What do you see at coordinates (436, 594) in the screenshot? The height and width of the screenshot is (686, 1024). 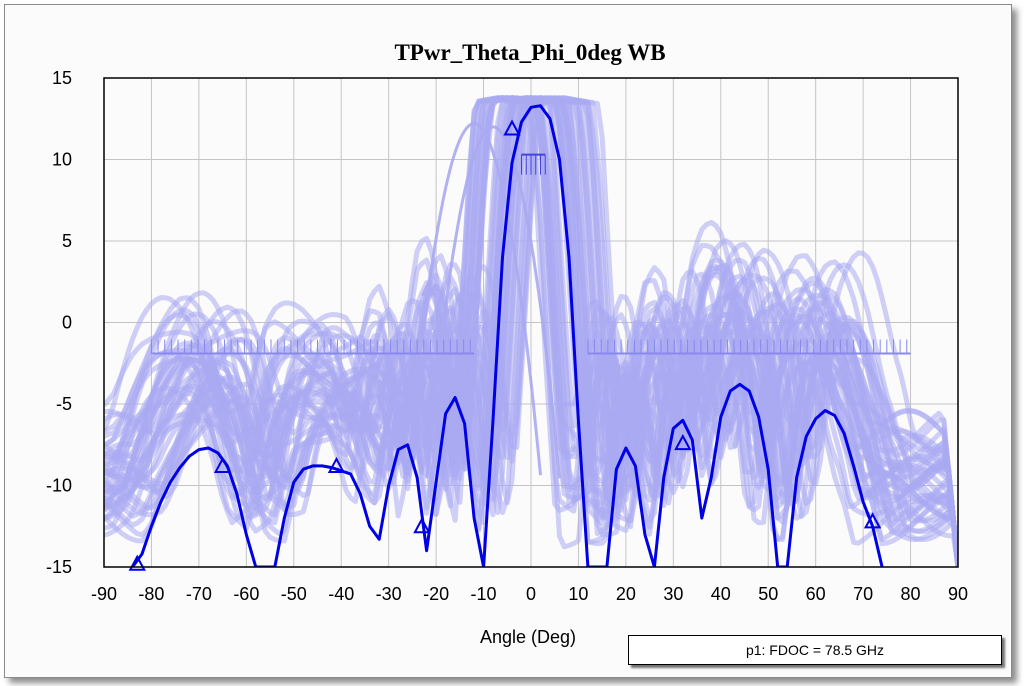 I see `x-tick-label: -20` at bounding box center [436, 594].